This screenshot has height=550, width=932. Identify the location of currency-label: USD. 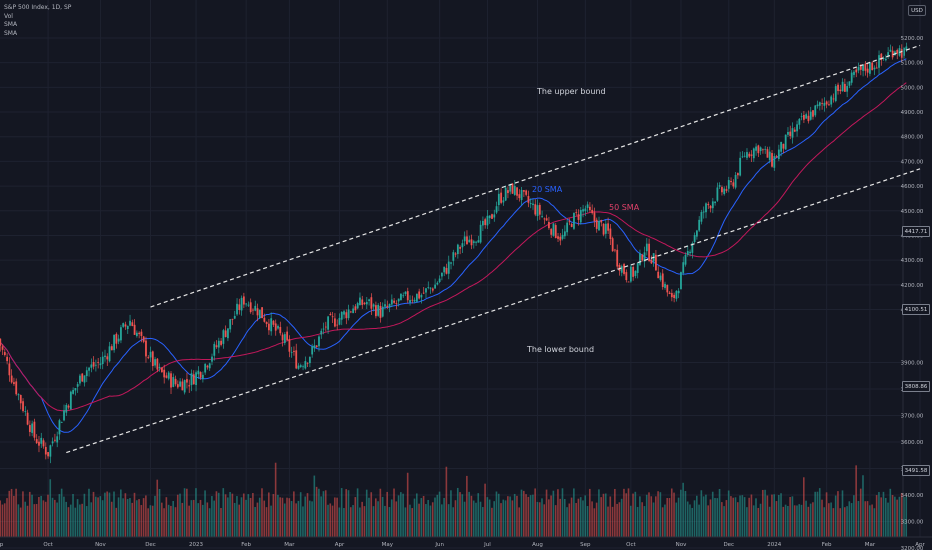
(917, 10).